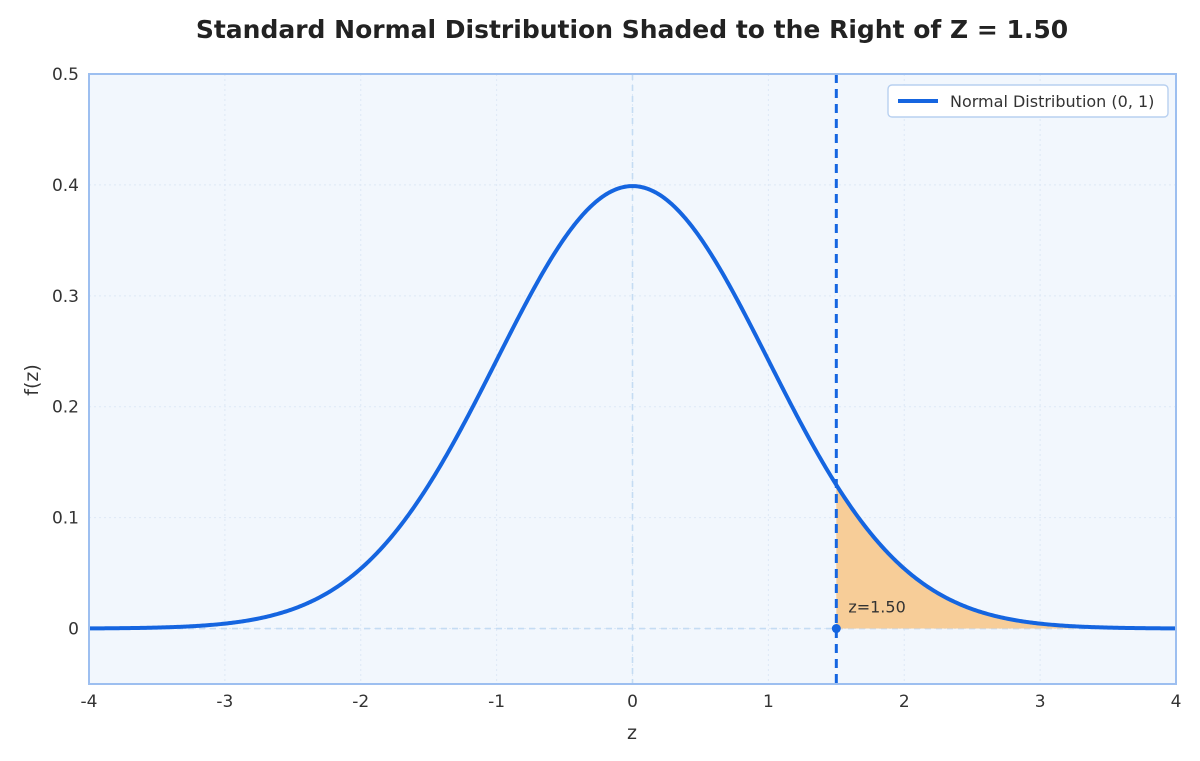 The width and height of the screenshot is (1200, 761). What do you see at coordinates (224, 702) in the screenshot?
I see `x-tick-label: -3` at bounding box center [224, 702].